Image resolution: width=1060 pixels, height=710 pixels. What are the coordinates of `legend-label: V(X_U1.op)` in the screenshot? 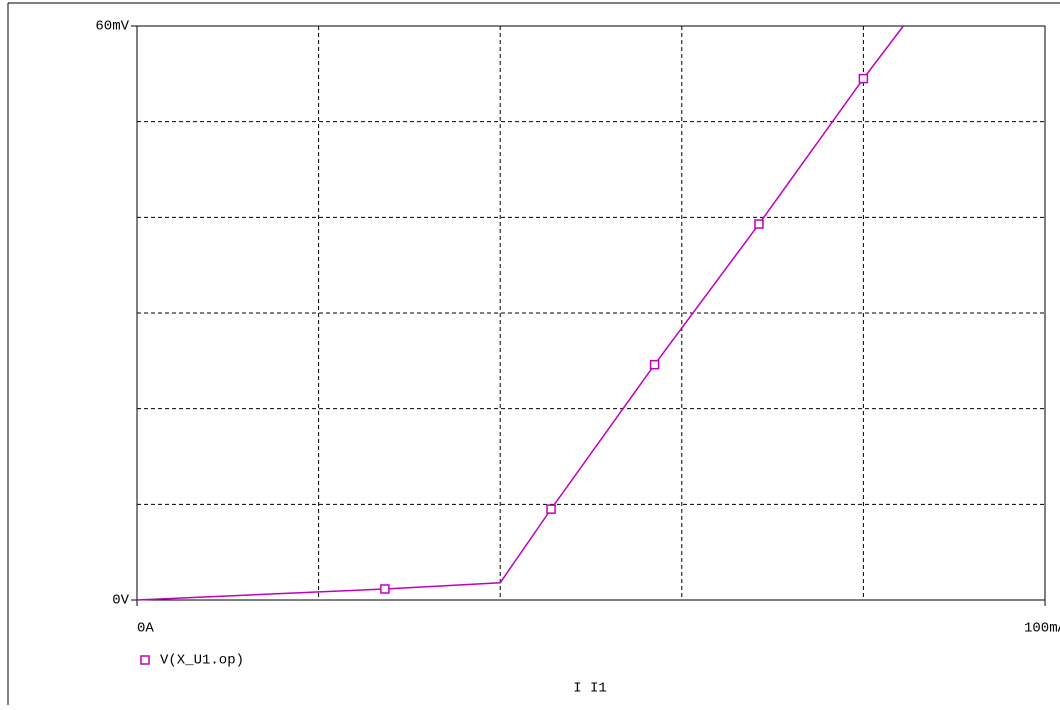 It's located at (202, 661).